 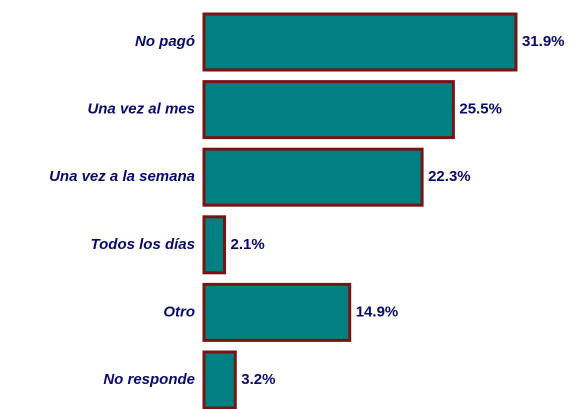 I want to click on category-label: Una vez a la semana, so click(x=122, y=176).